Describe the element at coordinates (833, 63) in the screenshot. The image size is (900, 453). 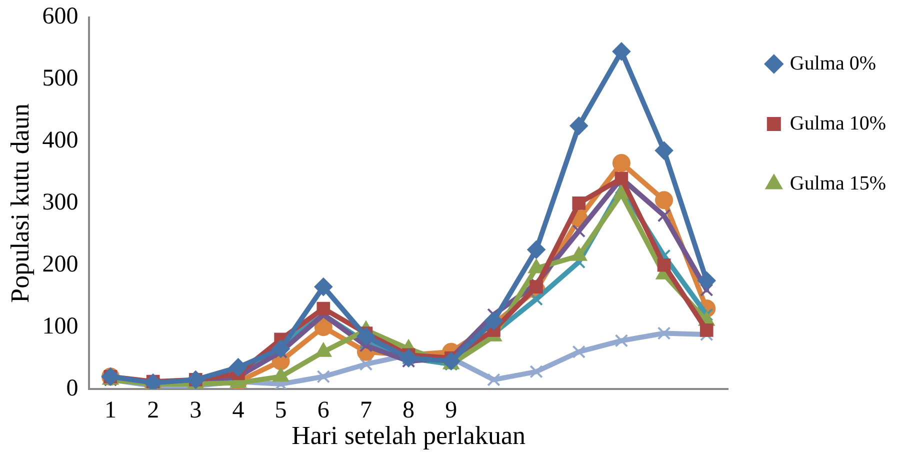
I see `legend-label: Gulma 0%` at that location.